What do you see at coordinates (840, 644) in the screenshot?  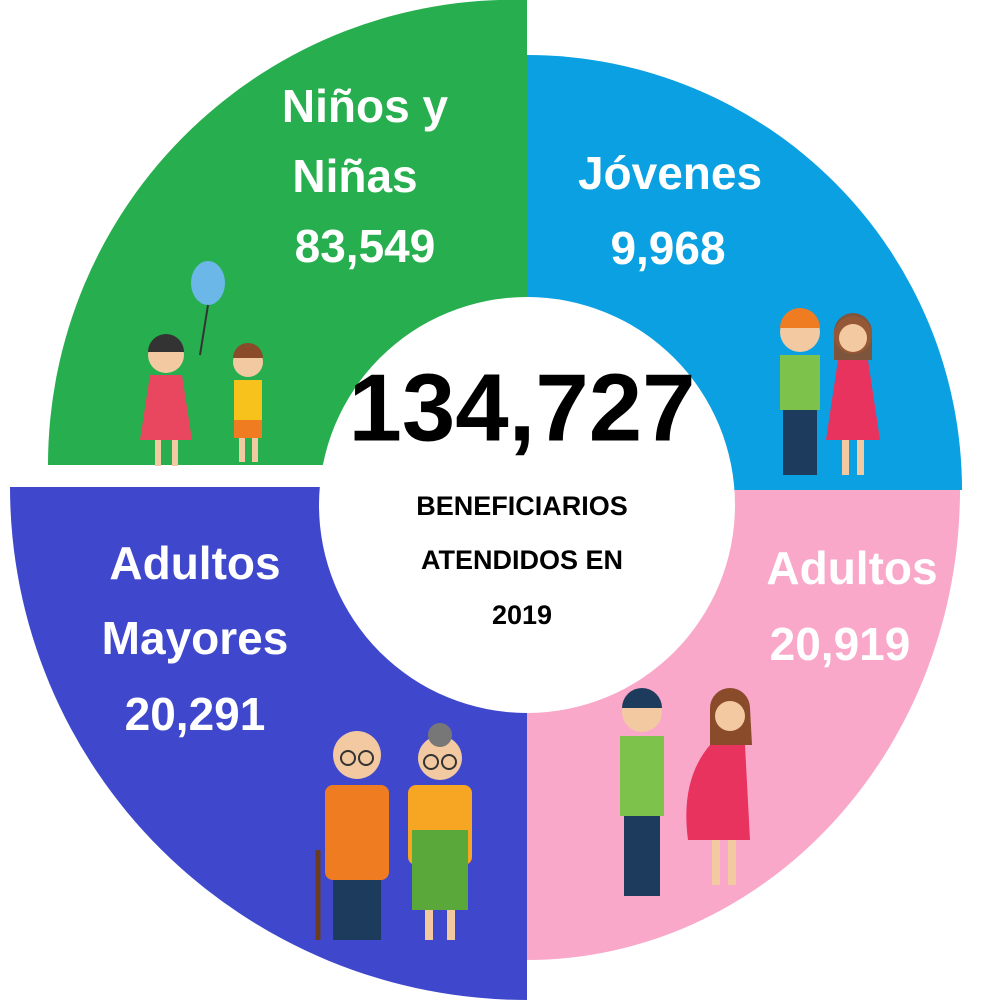 I see `quadrant-value: 20,919` at bounding box center [840, 644].